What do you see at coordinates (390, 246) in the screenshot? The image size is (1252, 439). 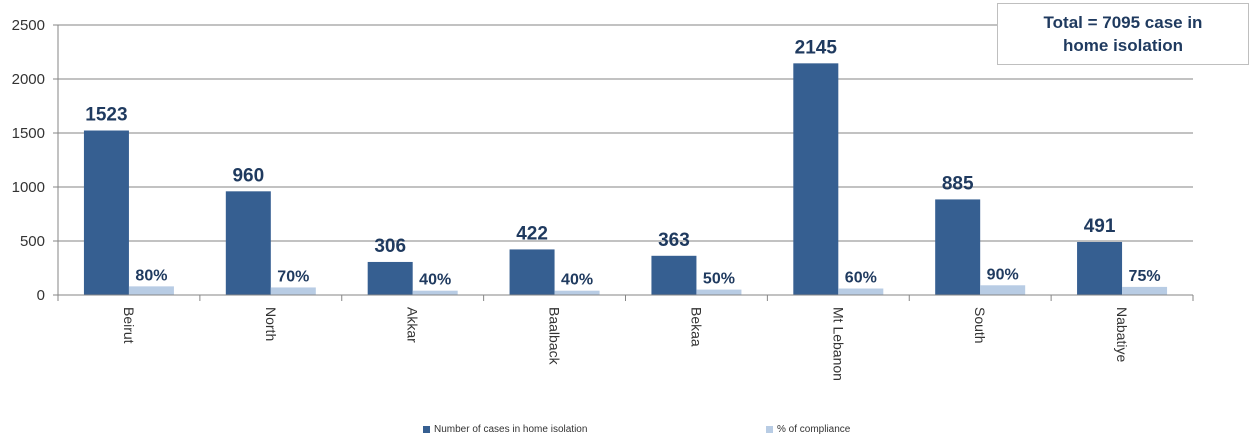 I see `data-label-cases: 306` at bounding box center [390, 246].